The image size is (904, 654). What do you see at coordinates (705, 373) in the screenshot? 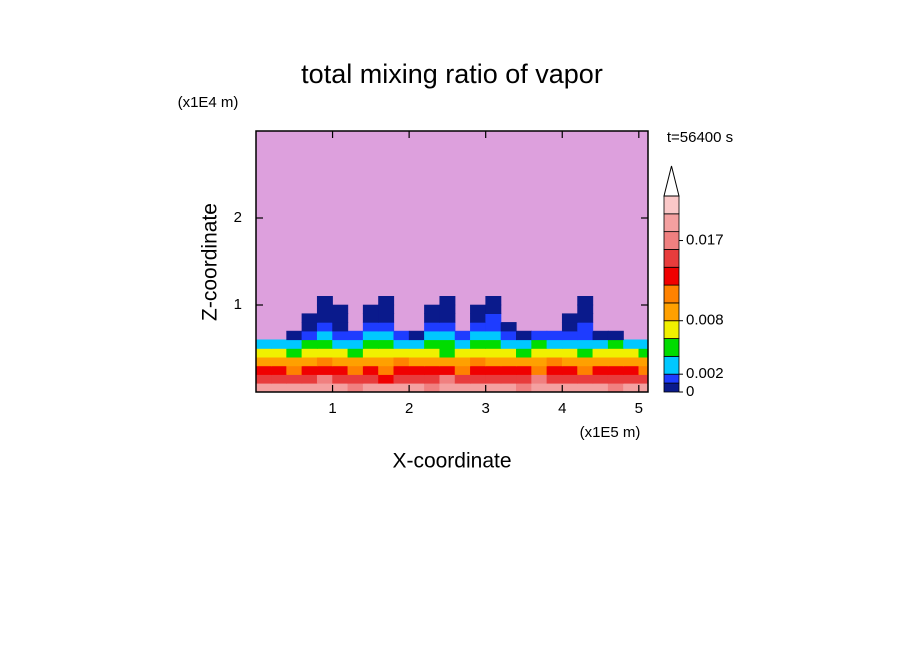
I see `colorbar-tick-label: 0.002` at bounding box center [705, 373].